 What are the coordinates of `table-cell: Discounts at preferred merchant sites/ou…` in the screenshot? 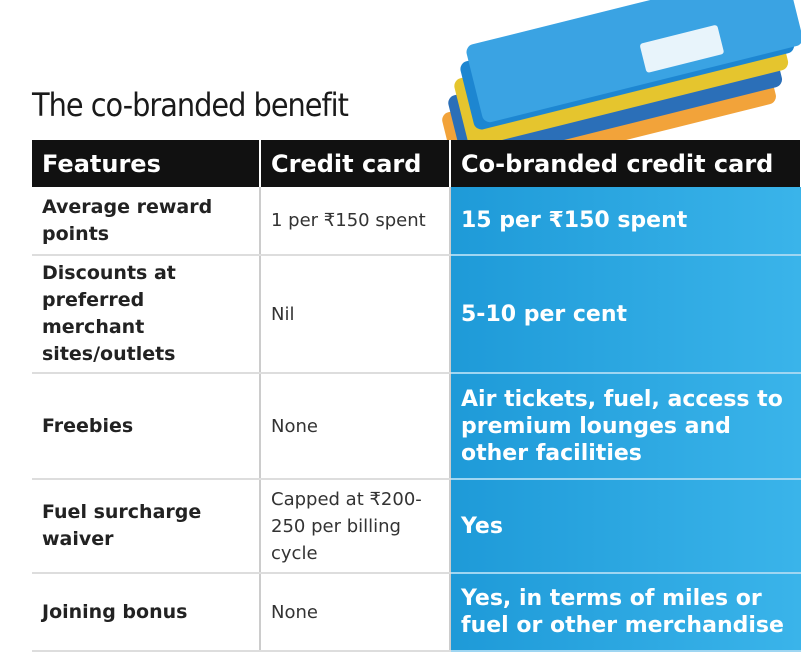 It's located at (146, 314).